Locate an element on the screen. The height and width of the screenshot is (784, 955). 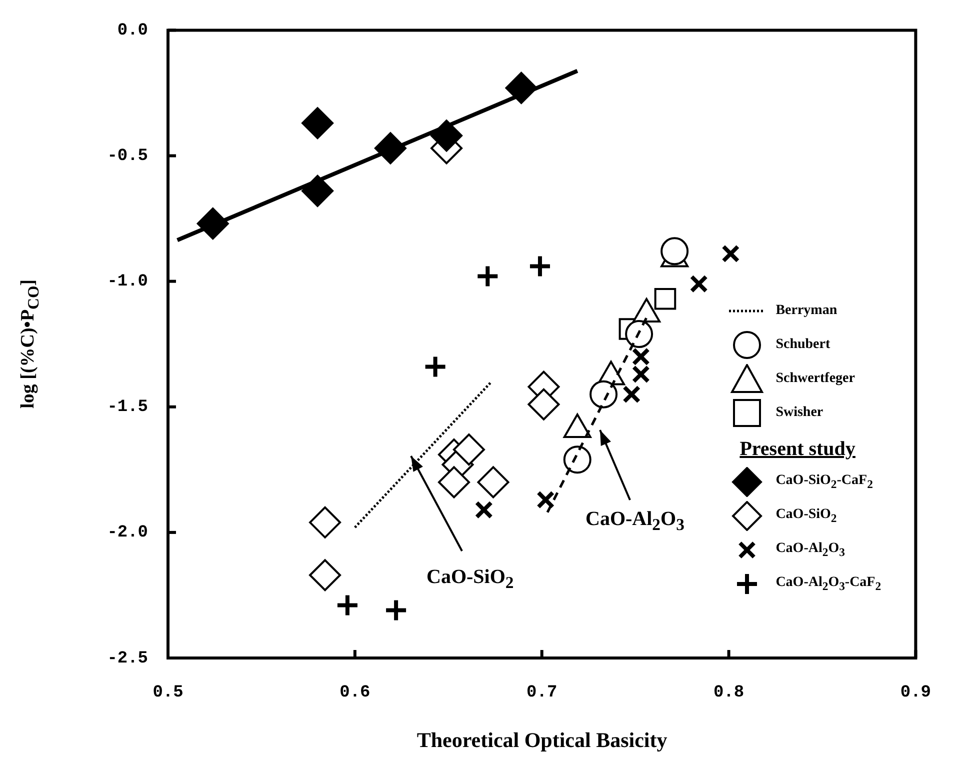
legend-label: CaO-Al$_{2}$O$_{3}$ is located at coordinates (810, 550).